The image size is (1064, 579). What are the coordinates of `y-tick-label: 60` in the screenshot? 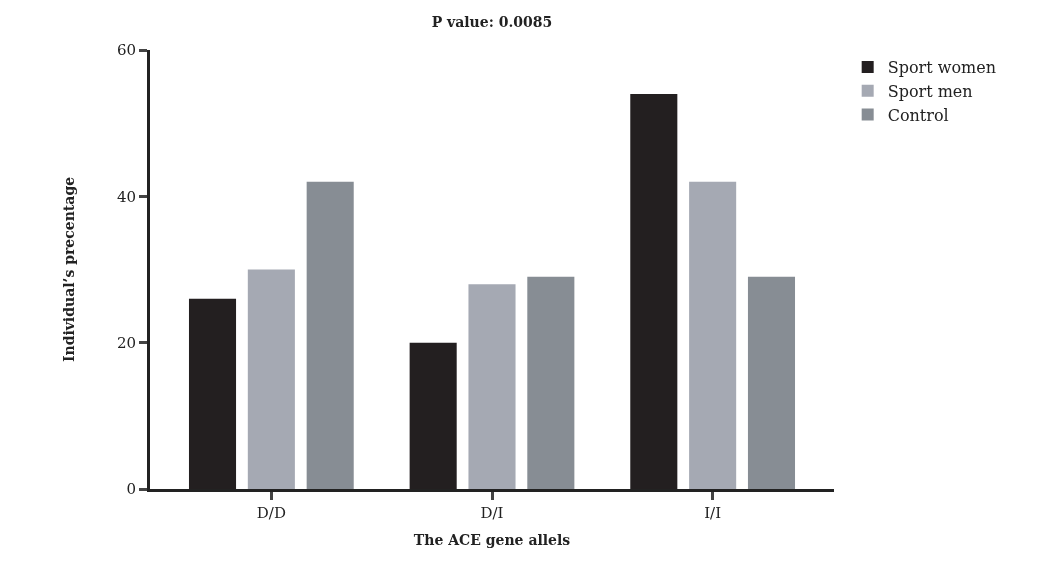 It's located at (126, 50).